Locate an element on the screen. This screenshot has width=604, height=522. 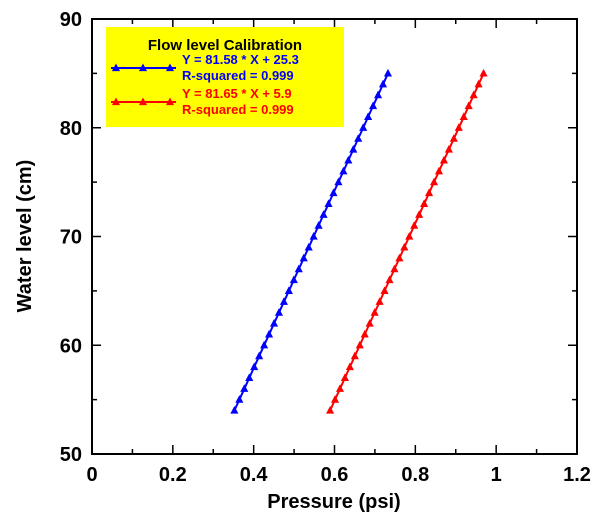
y-tick-label: 70 is located at coordinates (71, 238).